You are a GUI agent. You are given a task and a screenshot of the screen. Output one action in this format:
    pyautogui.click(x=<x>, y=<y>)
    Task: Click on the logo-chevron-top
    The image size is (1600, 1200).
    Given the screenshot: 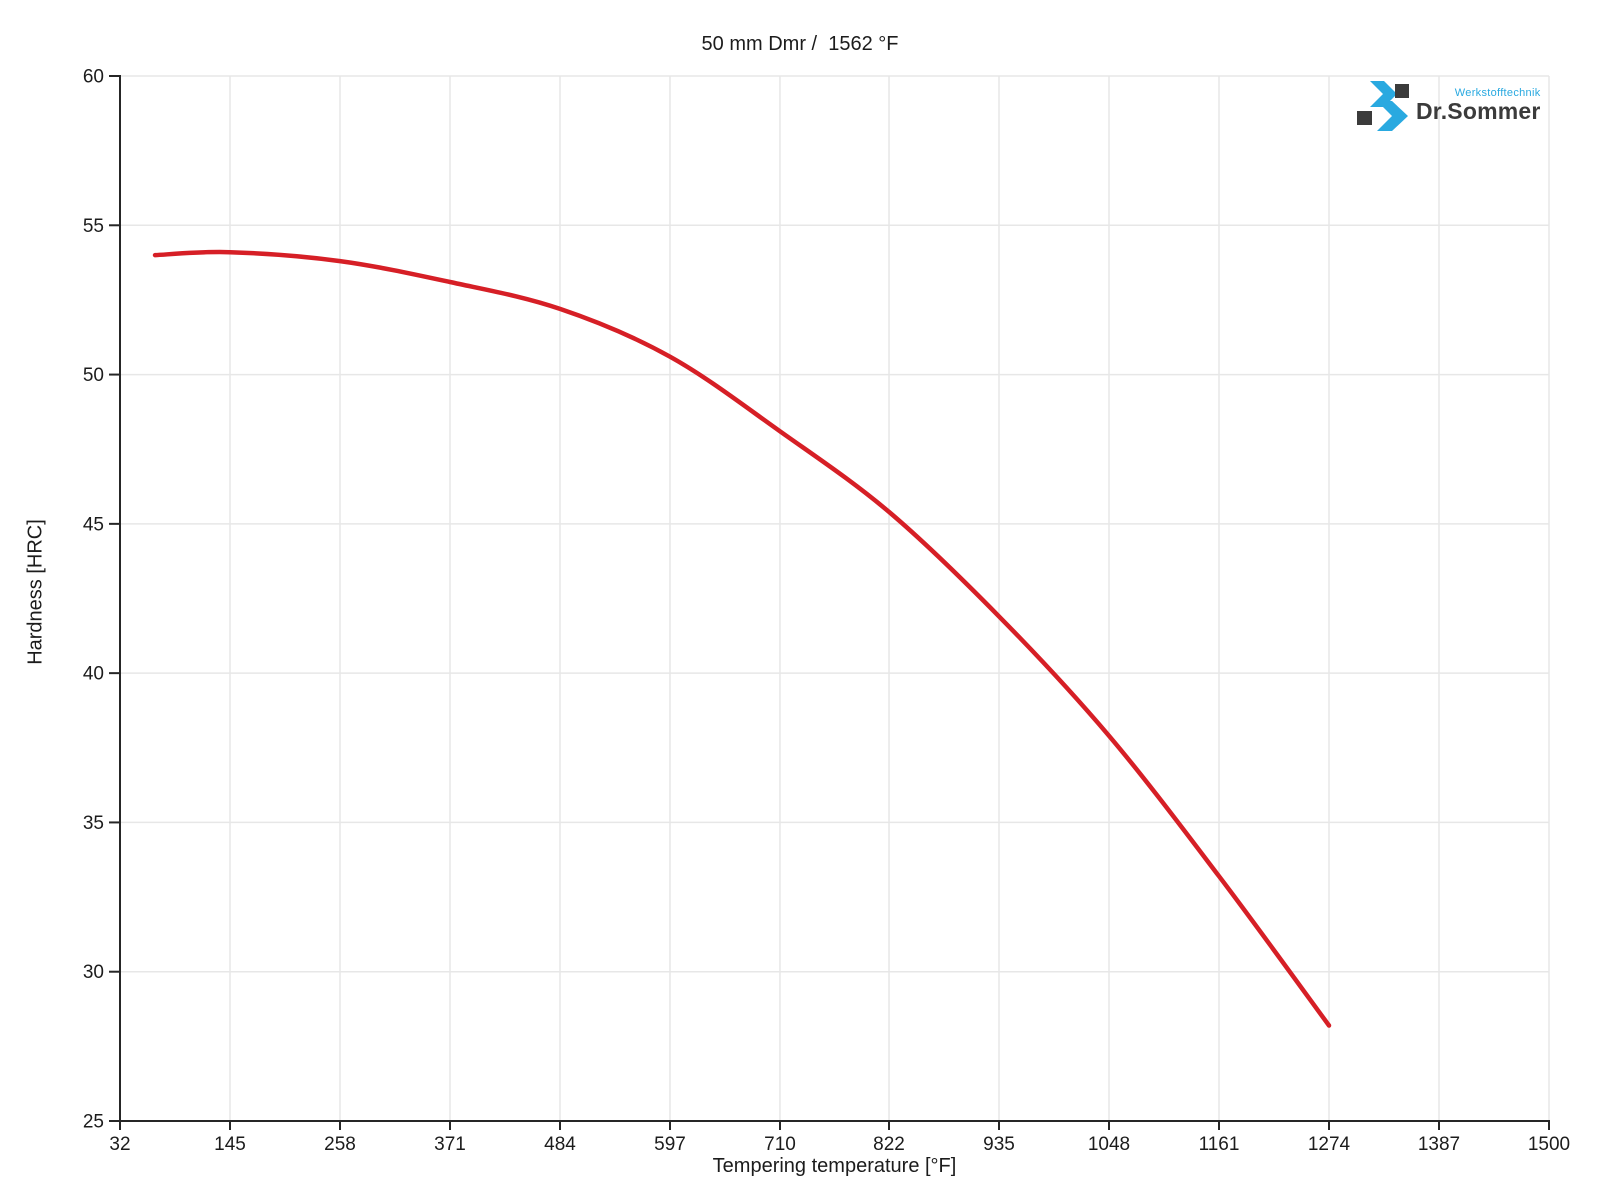 What is the action you would take?
    pyautogui.click(x=1383, y=94)
    